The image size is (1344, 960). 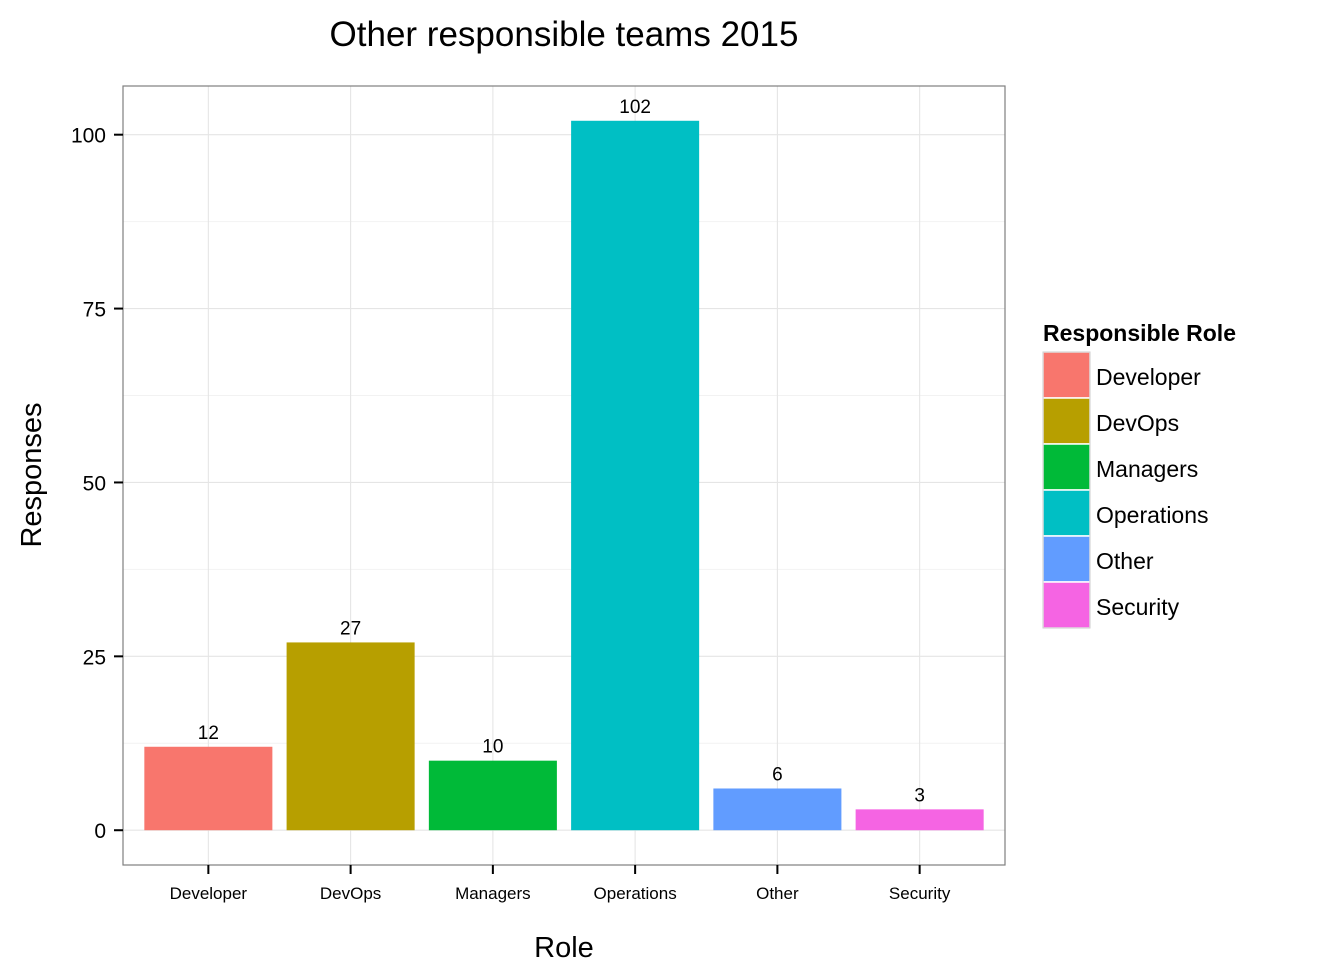 What do you see at coordinates (493, 893) in the screenshot?
I see `x-tick-label-managers: Managers` at bounding box center [493, 893].